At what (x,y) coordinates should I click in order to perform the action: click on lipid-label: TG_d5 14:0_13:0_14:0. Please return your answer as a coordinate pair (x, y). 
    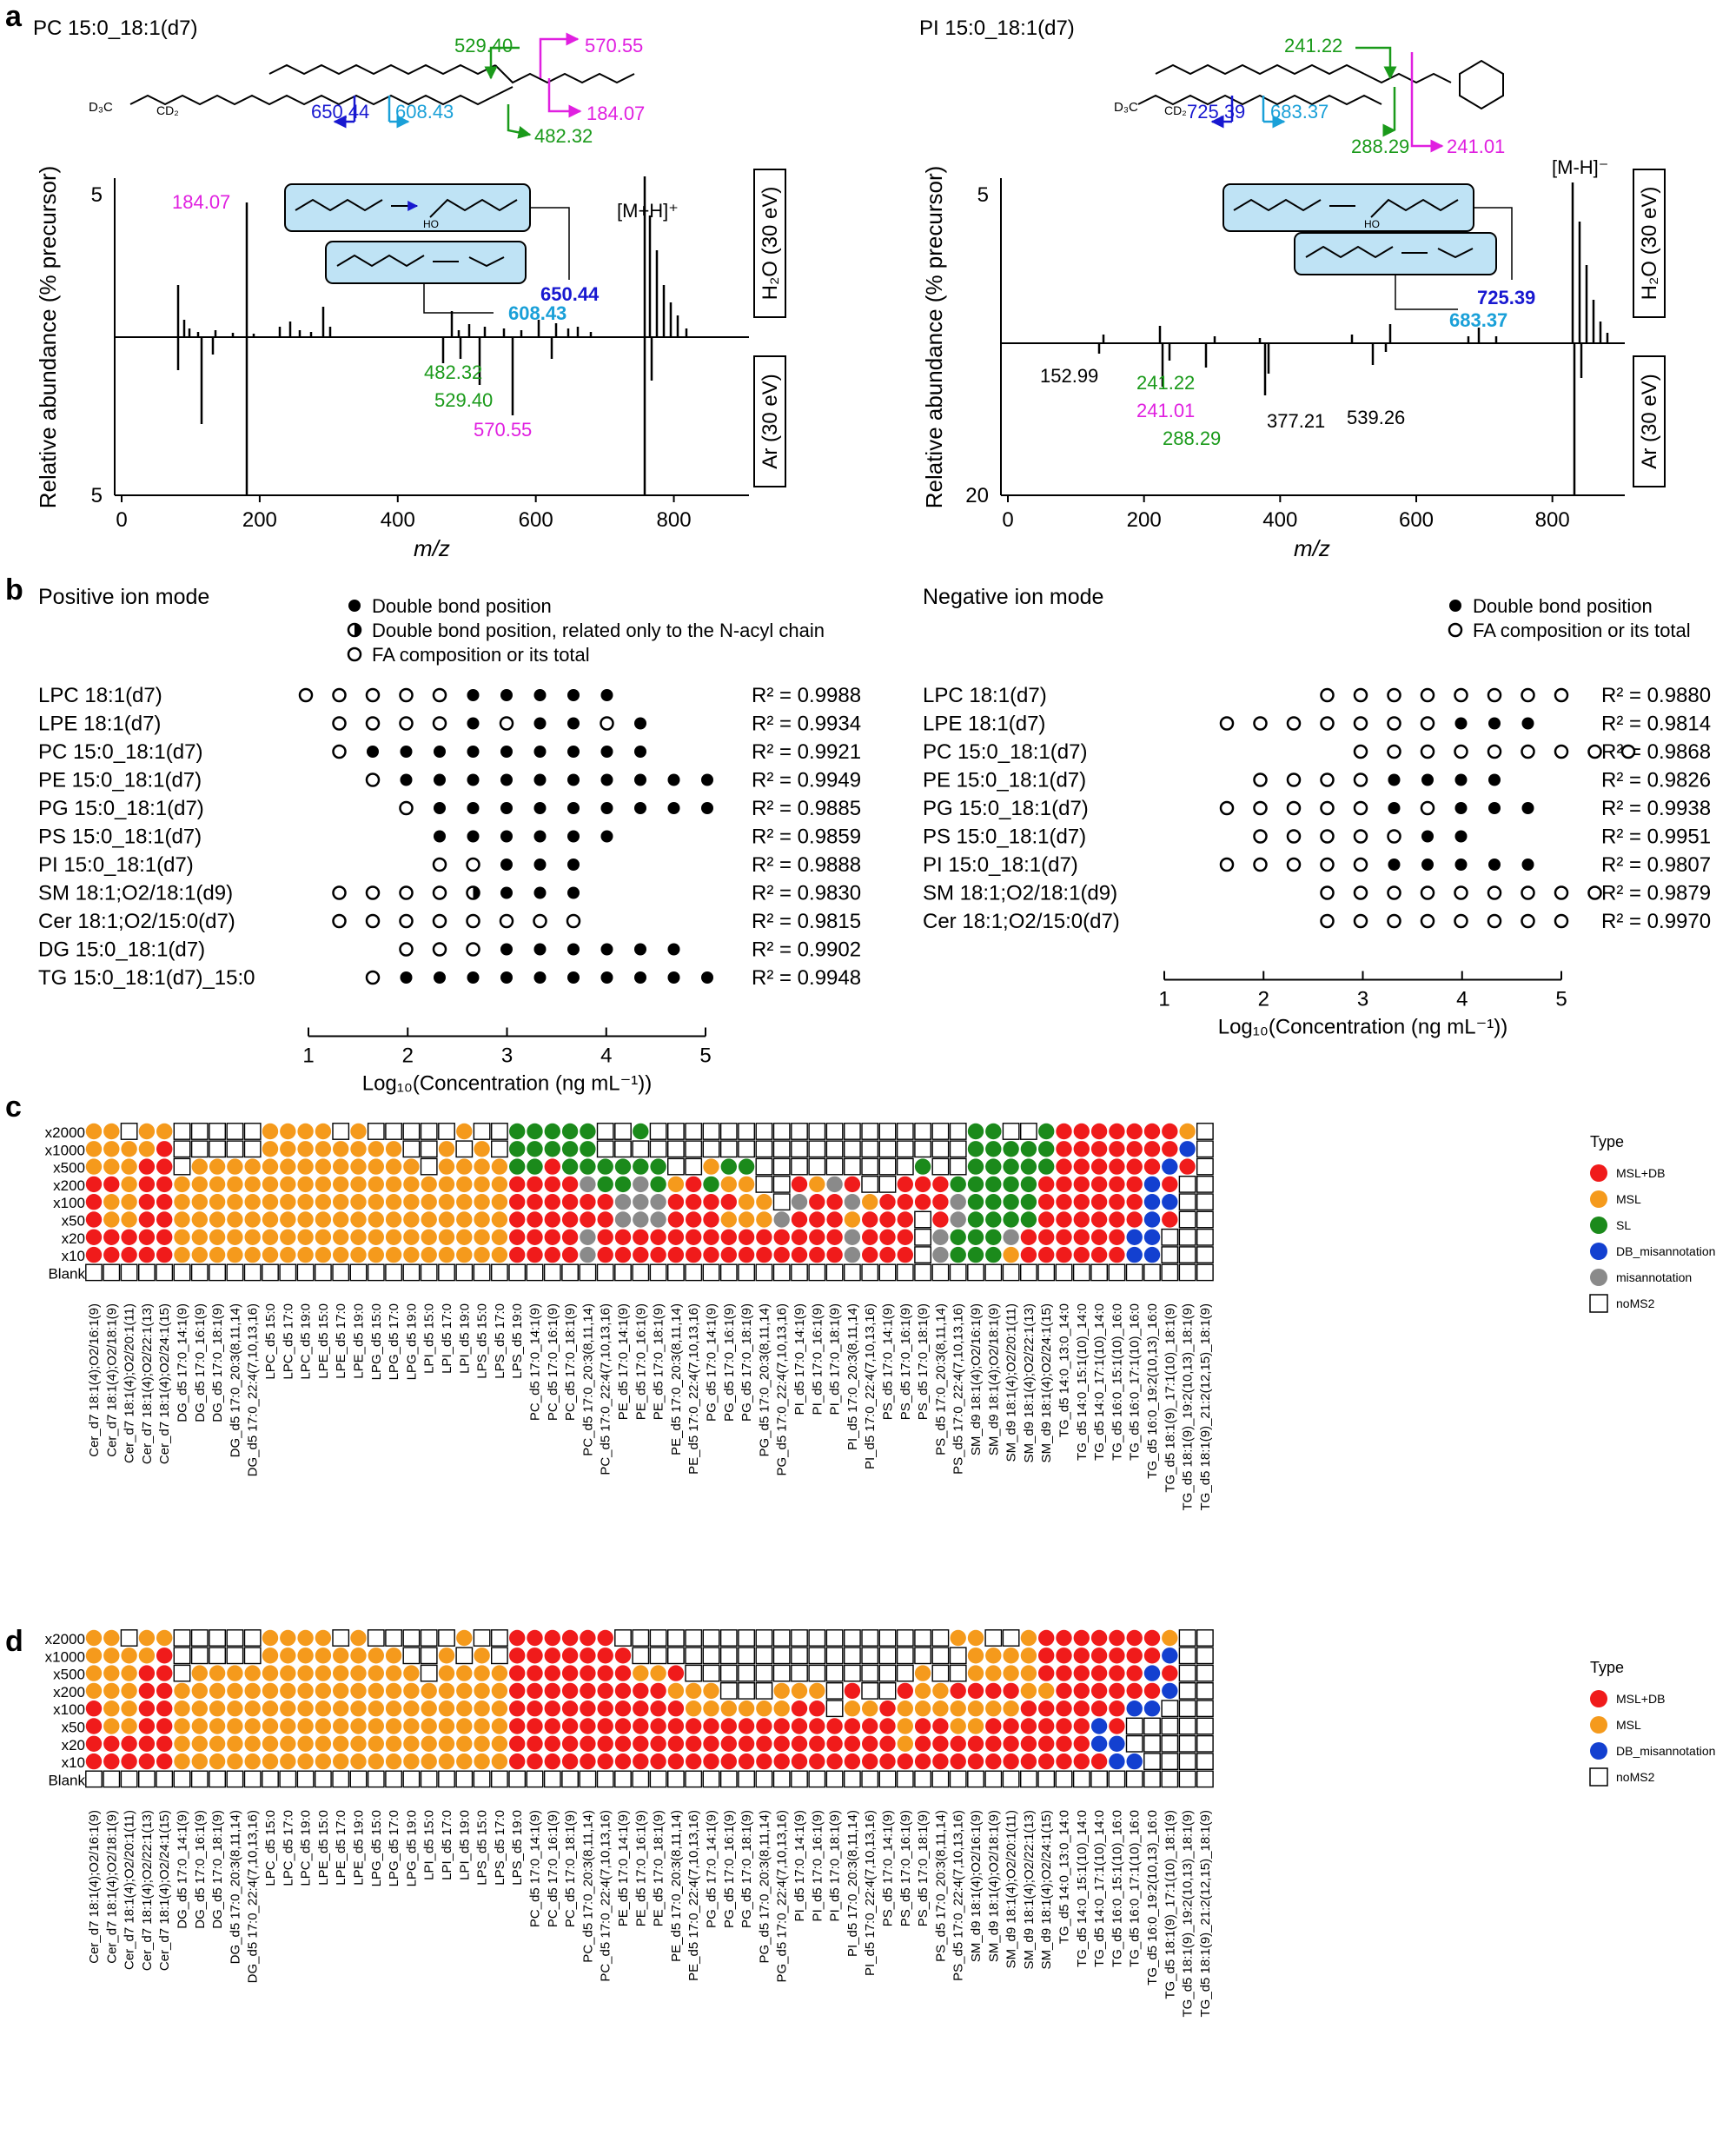
    Looking at the image, I should click on (1064, 1877).